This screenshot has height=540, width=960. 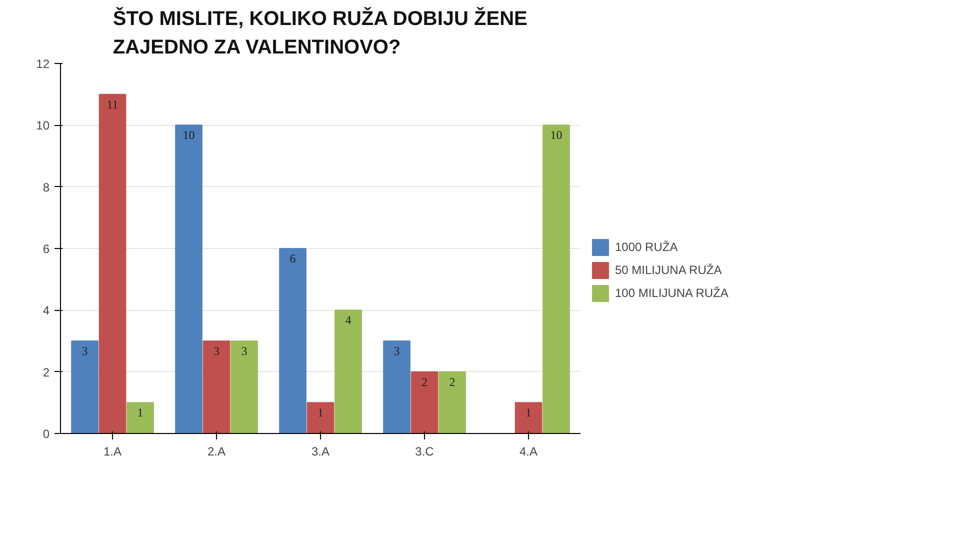 What do you see at coordinates (424, 451) in the screenshot?
I see `x-tick-label: 3.C` at bounding box center [424, 451].